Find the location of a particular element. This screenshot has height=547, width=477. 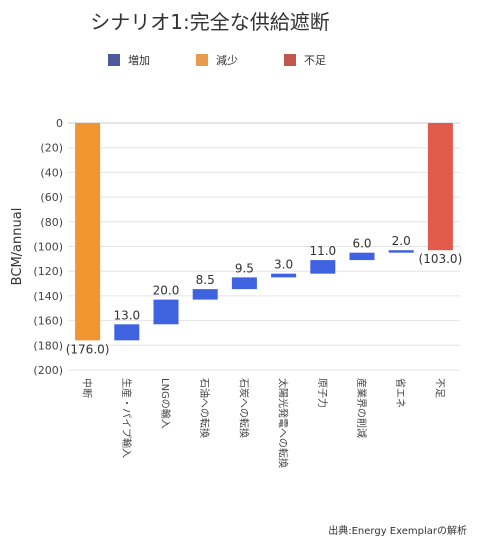

legend-swatch-increase is located at coordinates (114, 60).